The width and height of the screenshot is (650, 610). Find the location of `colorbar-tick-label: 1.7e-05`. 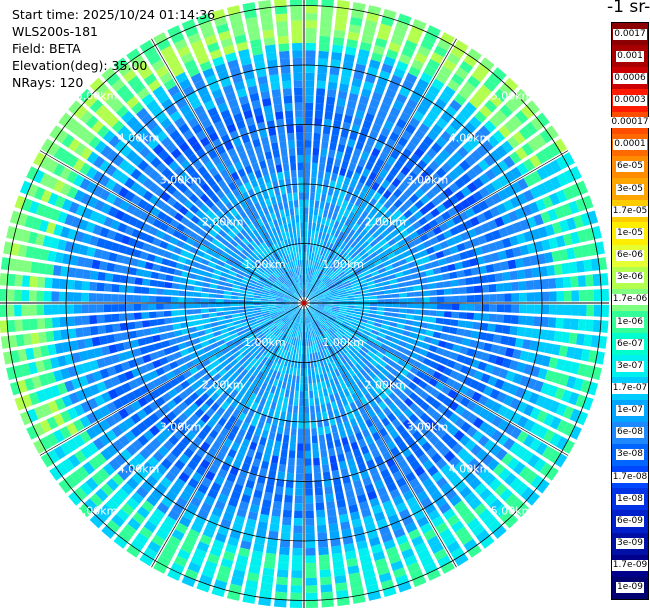

colorbar-tick-label: 1.7e-05 is located at coordinates (630, 211).